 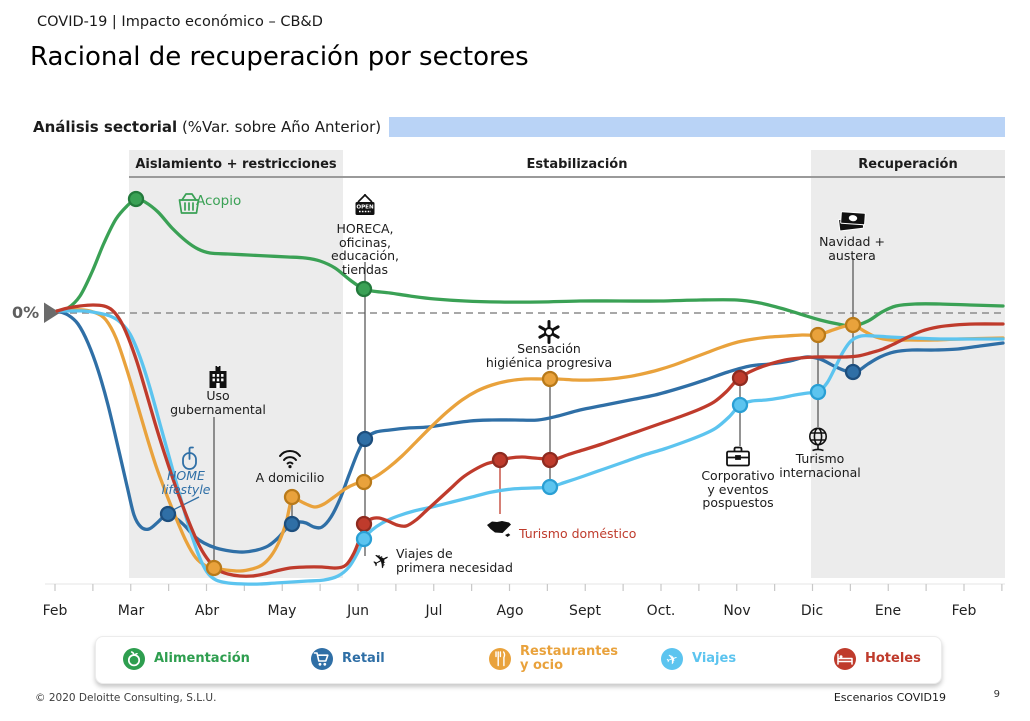 I want to click on x-axis-label-oct: Oct., so click(x=661, y=611).